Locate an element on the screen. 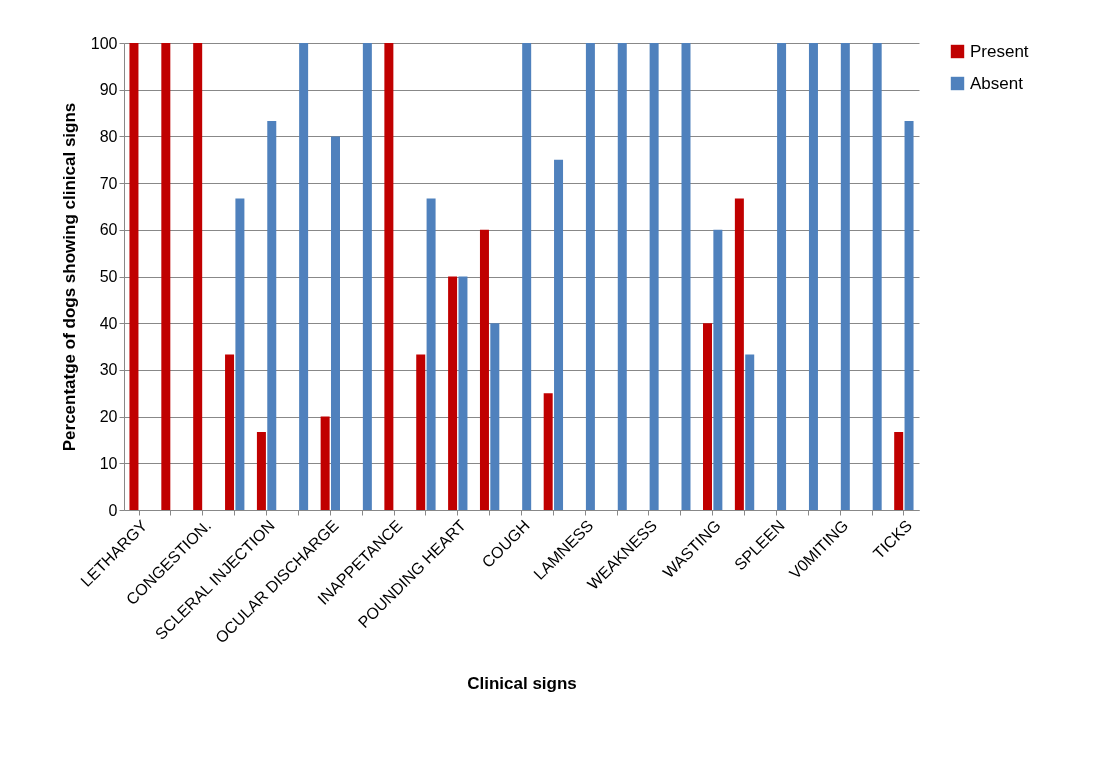  y-axis-title: Percentatge of dogs showing clinical signs is located at coordinates (69, 277).